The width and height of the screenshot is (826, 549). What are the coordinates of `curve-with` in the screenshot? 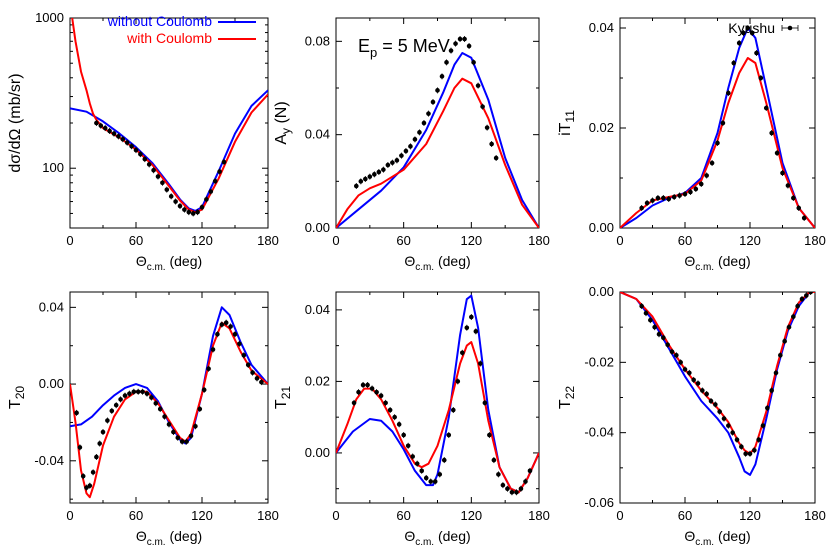 It's located at (437, 152).